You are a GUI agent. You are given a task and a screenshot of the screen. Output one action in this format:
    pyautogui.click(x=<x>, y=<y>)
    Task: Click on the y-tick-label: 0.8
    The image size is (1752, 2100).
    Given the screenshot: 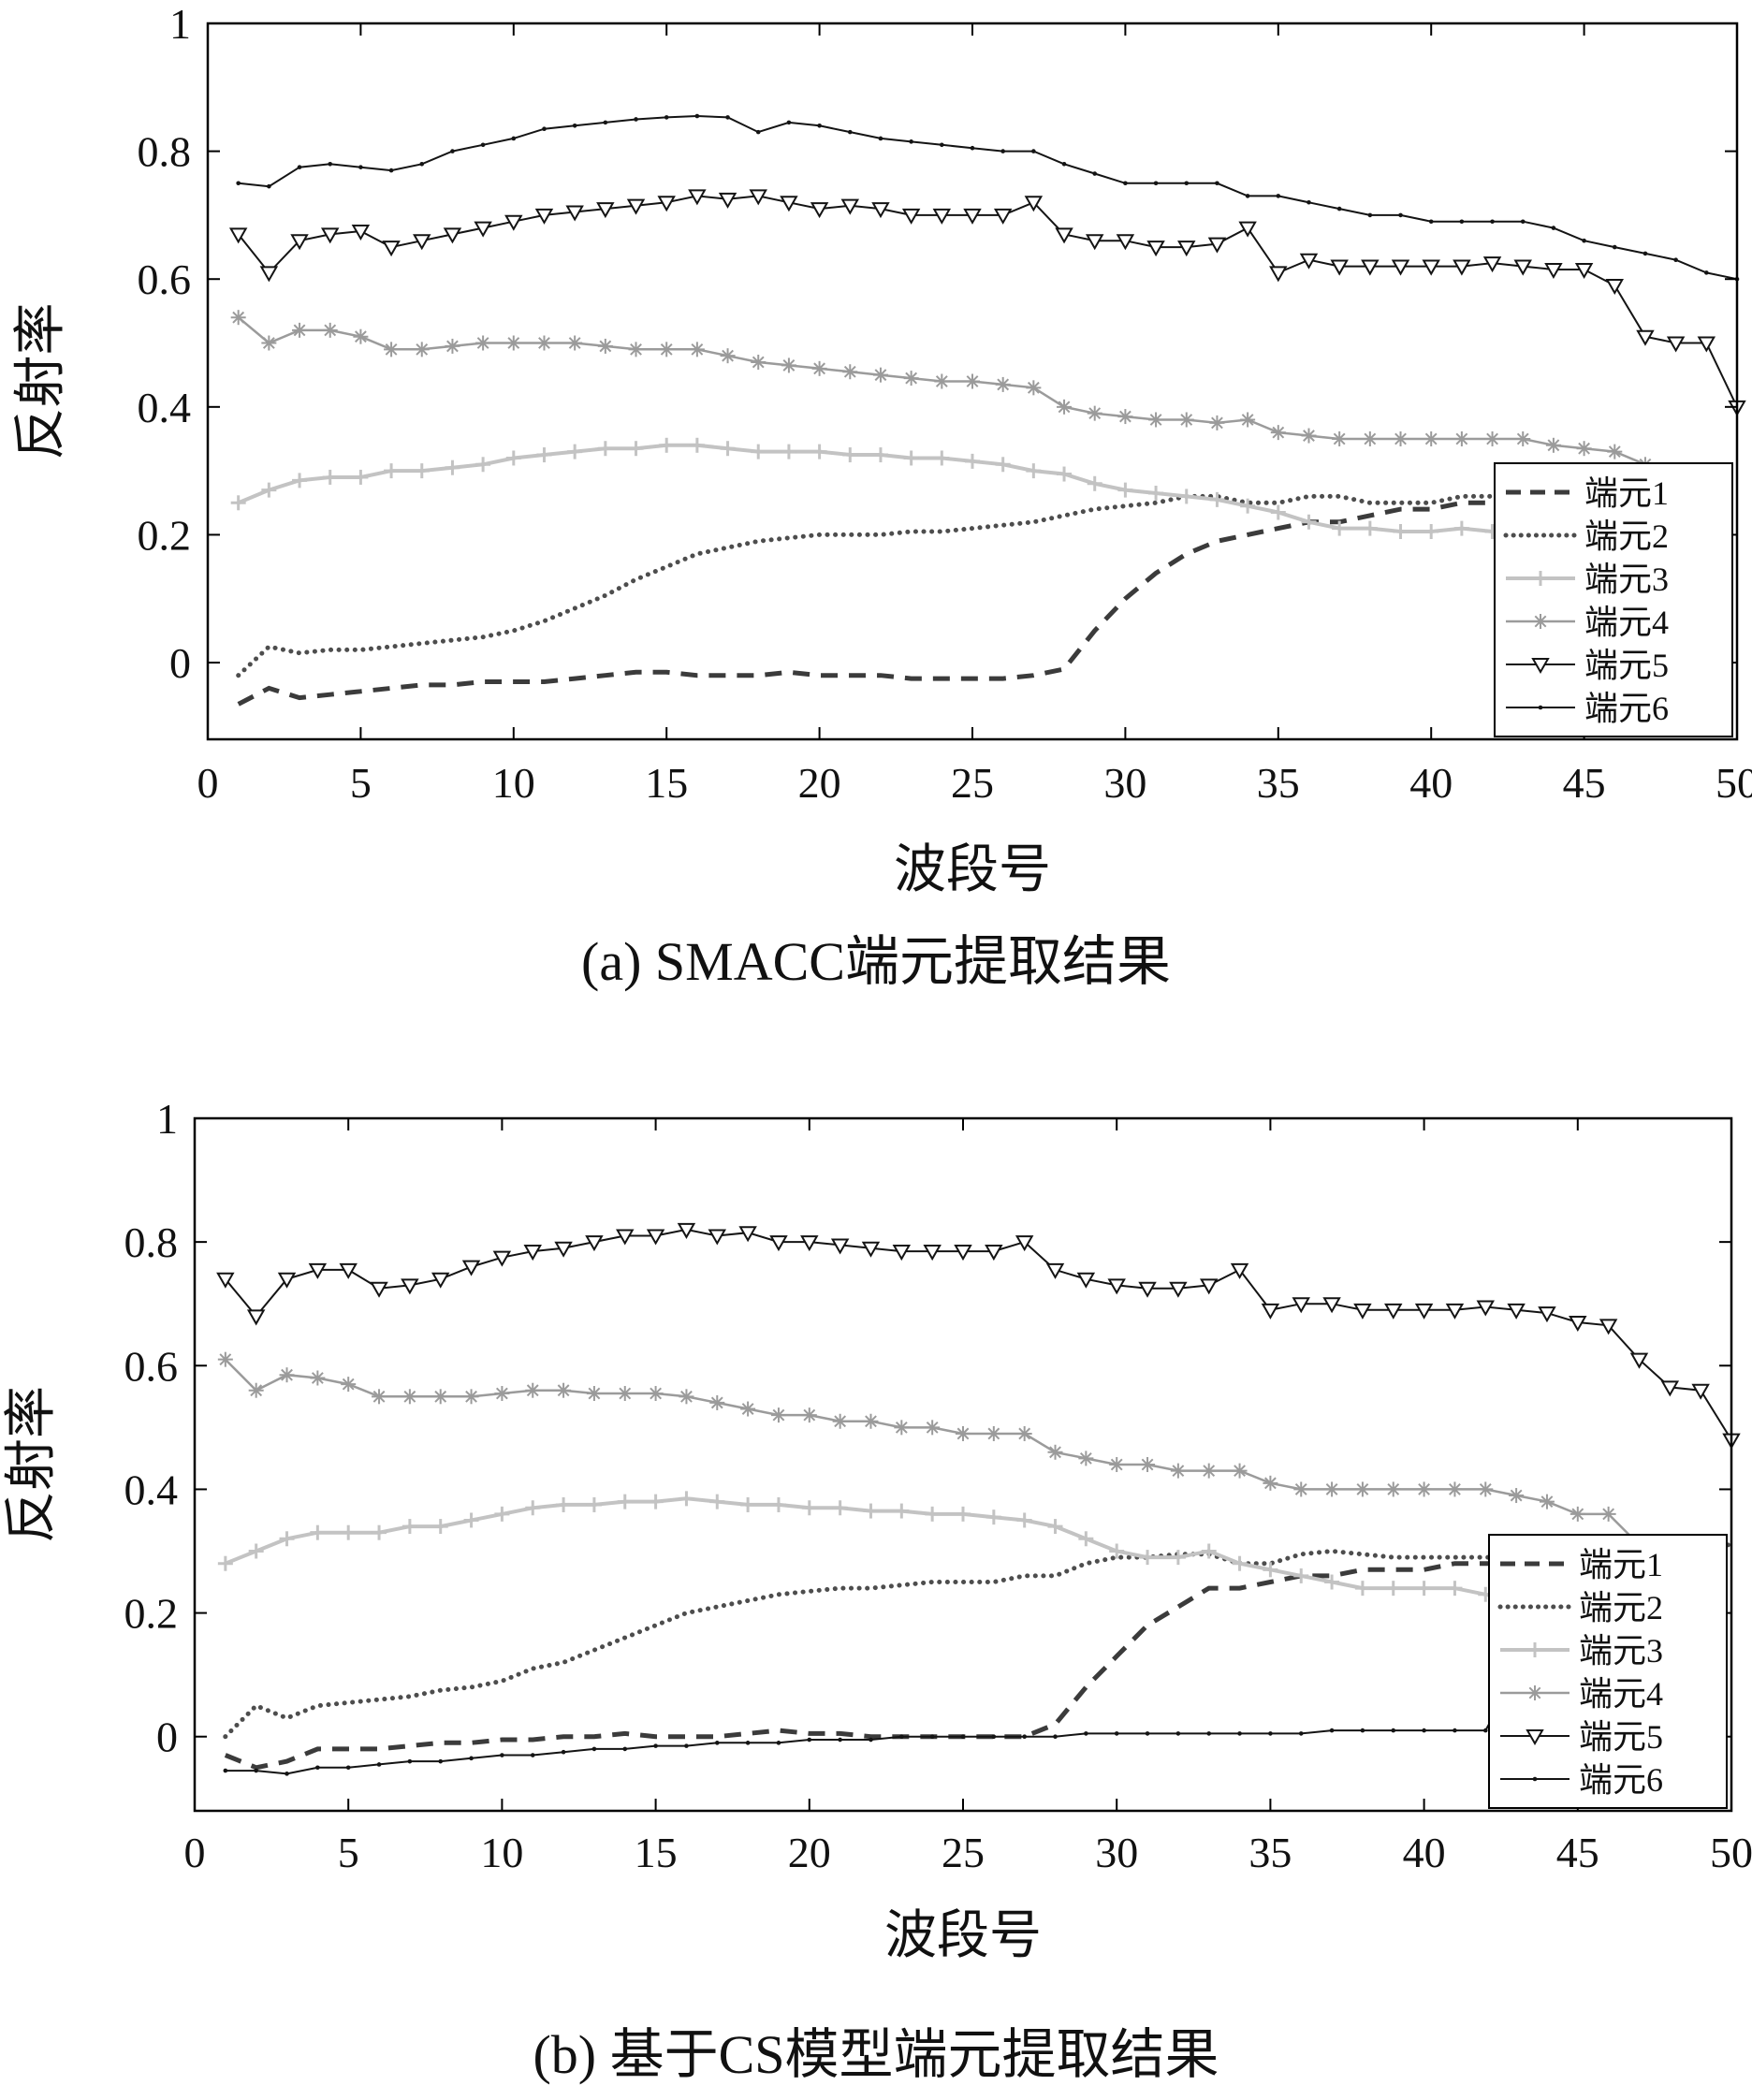 What is the action you would take?
    pyautogui.click(x=151, y=1242)
    